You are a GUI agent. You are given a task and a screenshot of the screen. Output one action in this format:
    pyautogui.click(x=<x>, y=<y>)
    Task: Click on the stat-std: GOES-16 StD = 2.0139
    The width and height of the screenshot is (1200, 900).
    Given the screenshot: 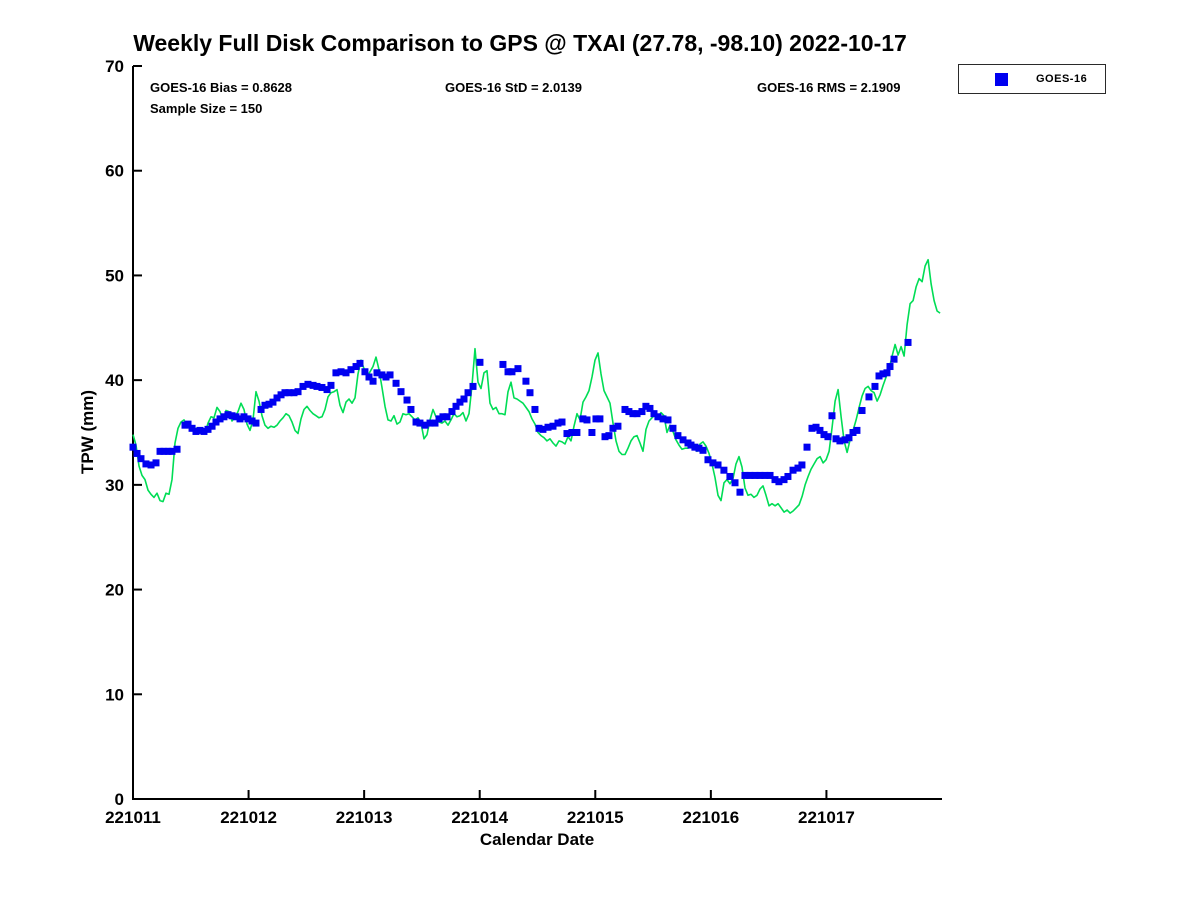 What is the action you would take?
    pyautogui.click(x=513, y=87)
    